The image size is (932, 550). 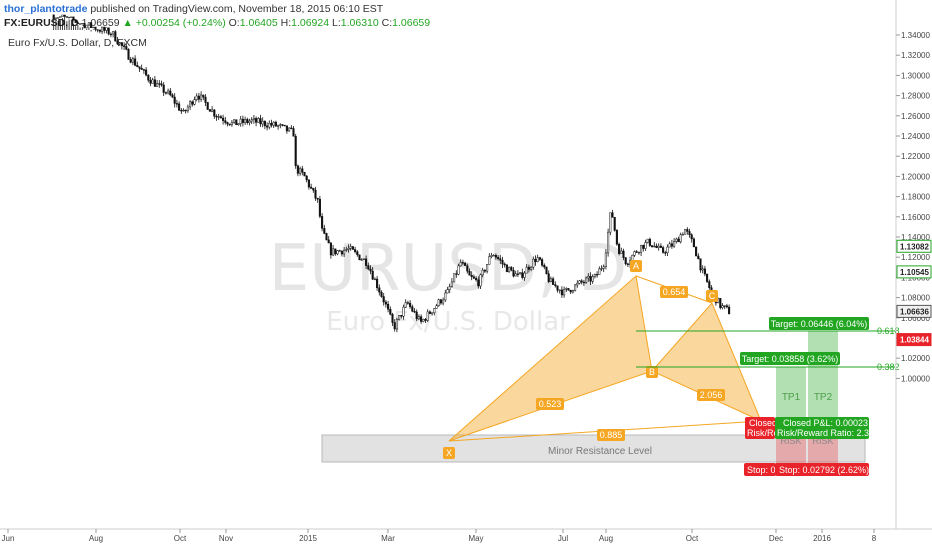 I want to click on point-a: A, so click(x=636, y=266).